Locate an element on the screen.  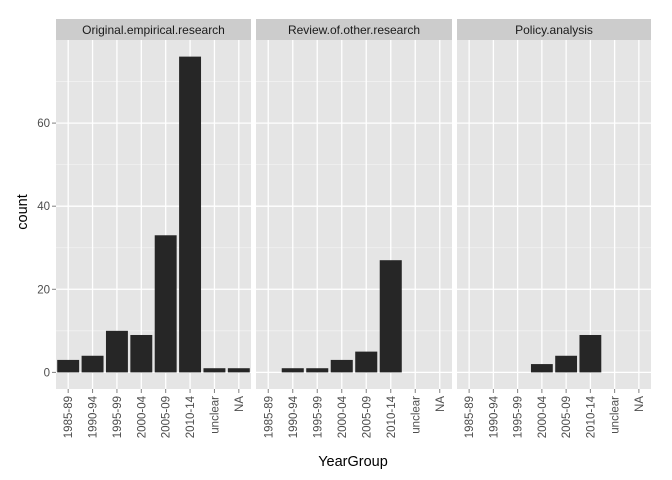
facet-strip-label: Review.of.other.research is located at coordinates (354, 30).